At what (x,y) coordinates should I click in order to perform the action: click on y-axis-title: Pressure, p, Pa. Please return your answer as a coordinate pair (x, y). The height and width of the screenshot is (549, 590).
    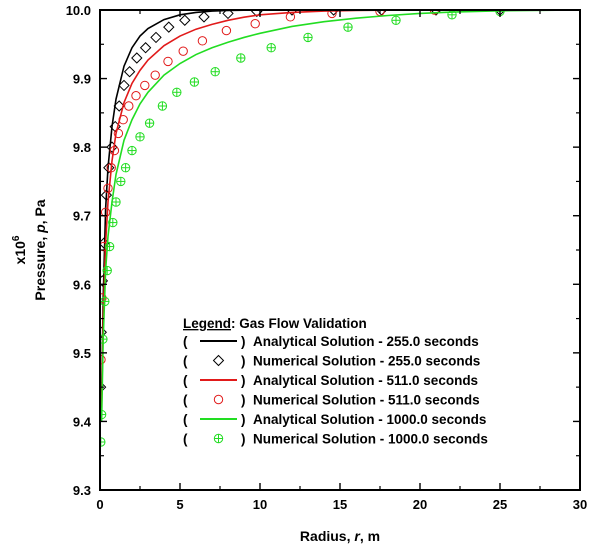
    Looking at the image, I should click on (40, 249).